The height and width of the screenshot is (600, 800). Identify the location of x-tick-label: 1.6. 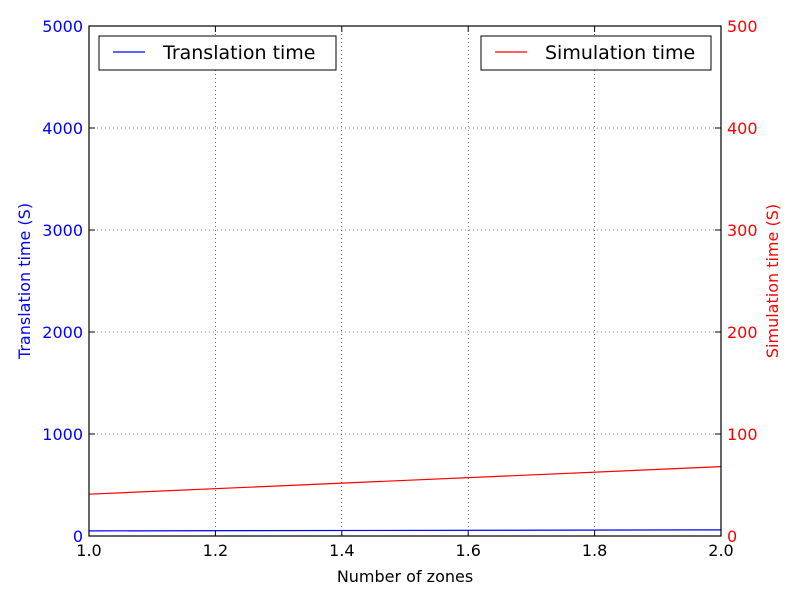
(467, 550).